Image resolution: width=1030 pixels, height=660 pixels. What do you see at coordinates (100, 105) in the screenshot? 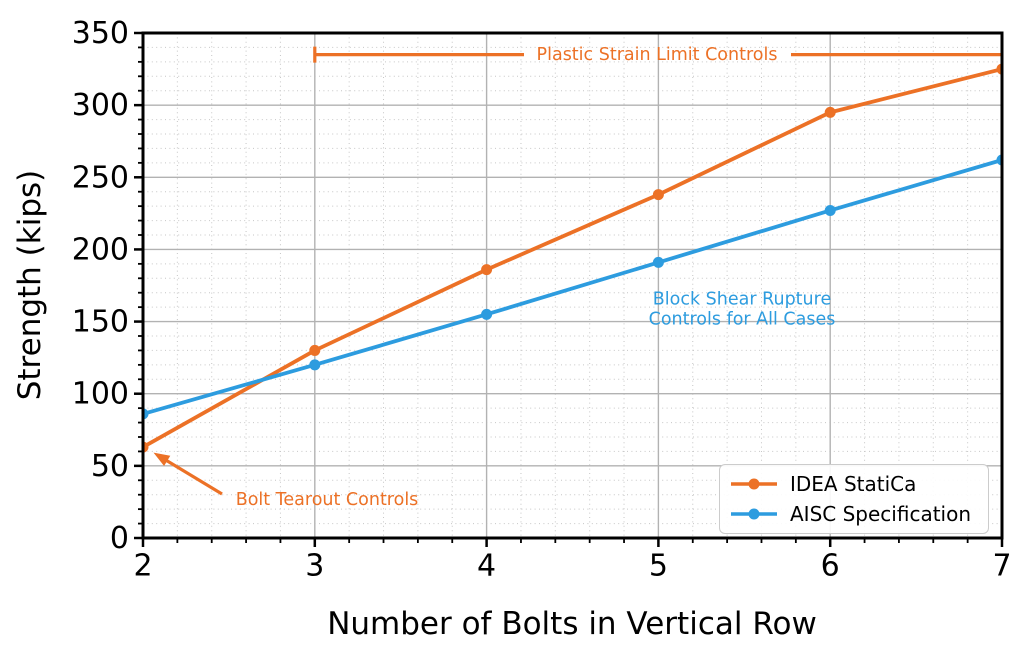
I see `y-tick-label: 300` at bounding box center [100, 105].